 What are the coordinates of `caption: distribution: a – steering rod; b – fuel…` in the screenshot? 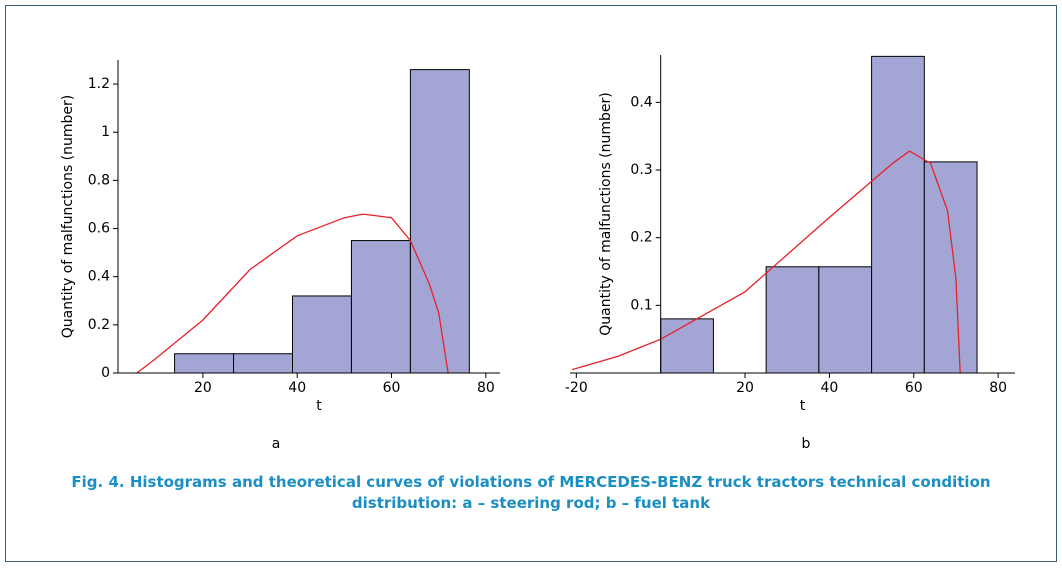 It's located at (531, 503).